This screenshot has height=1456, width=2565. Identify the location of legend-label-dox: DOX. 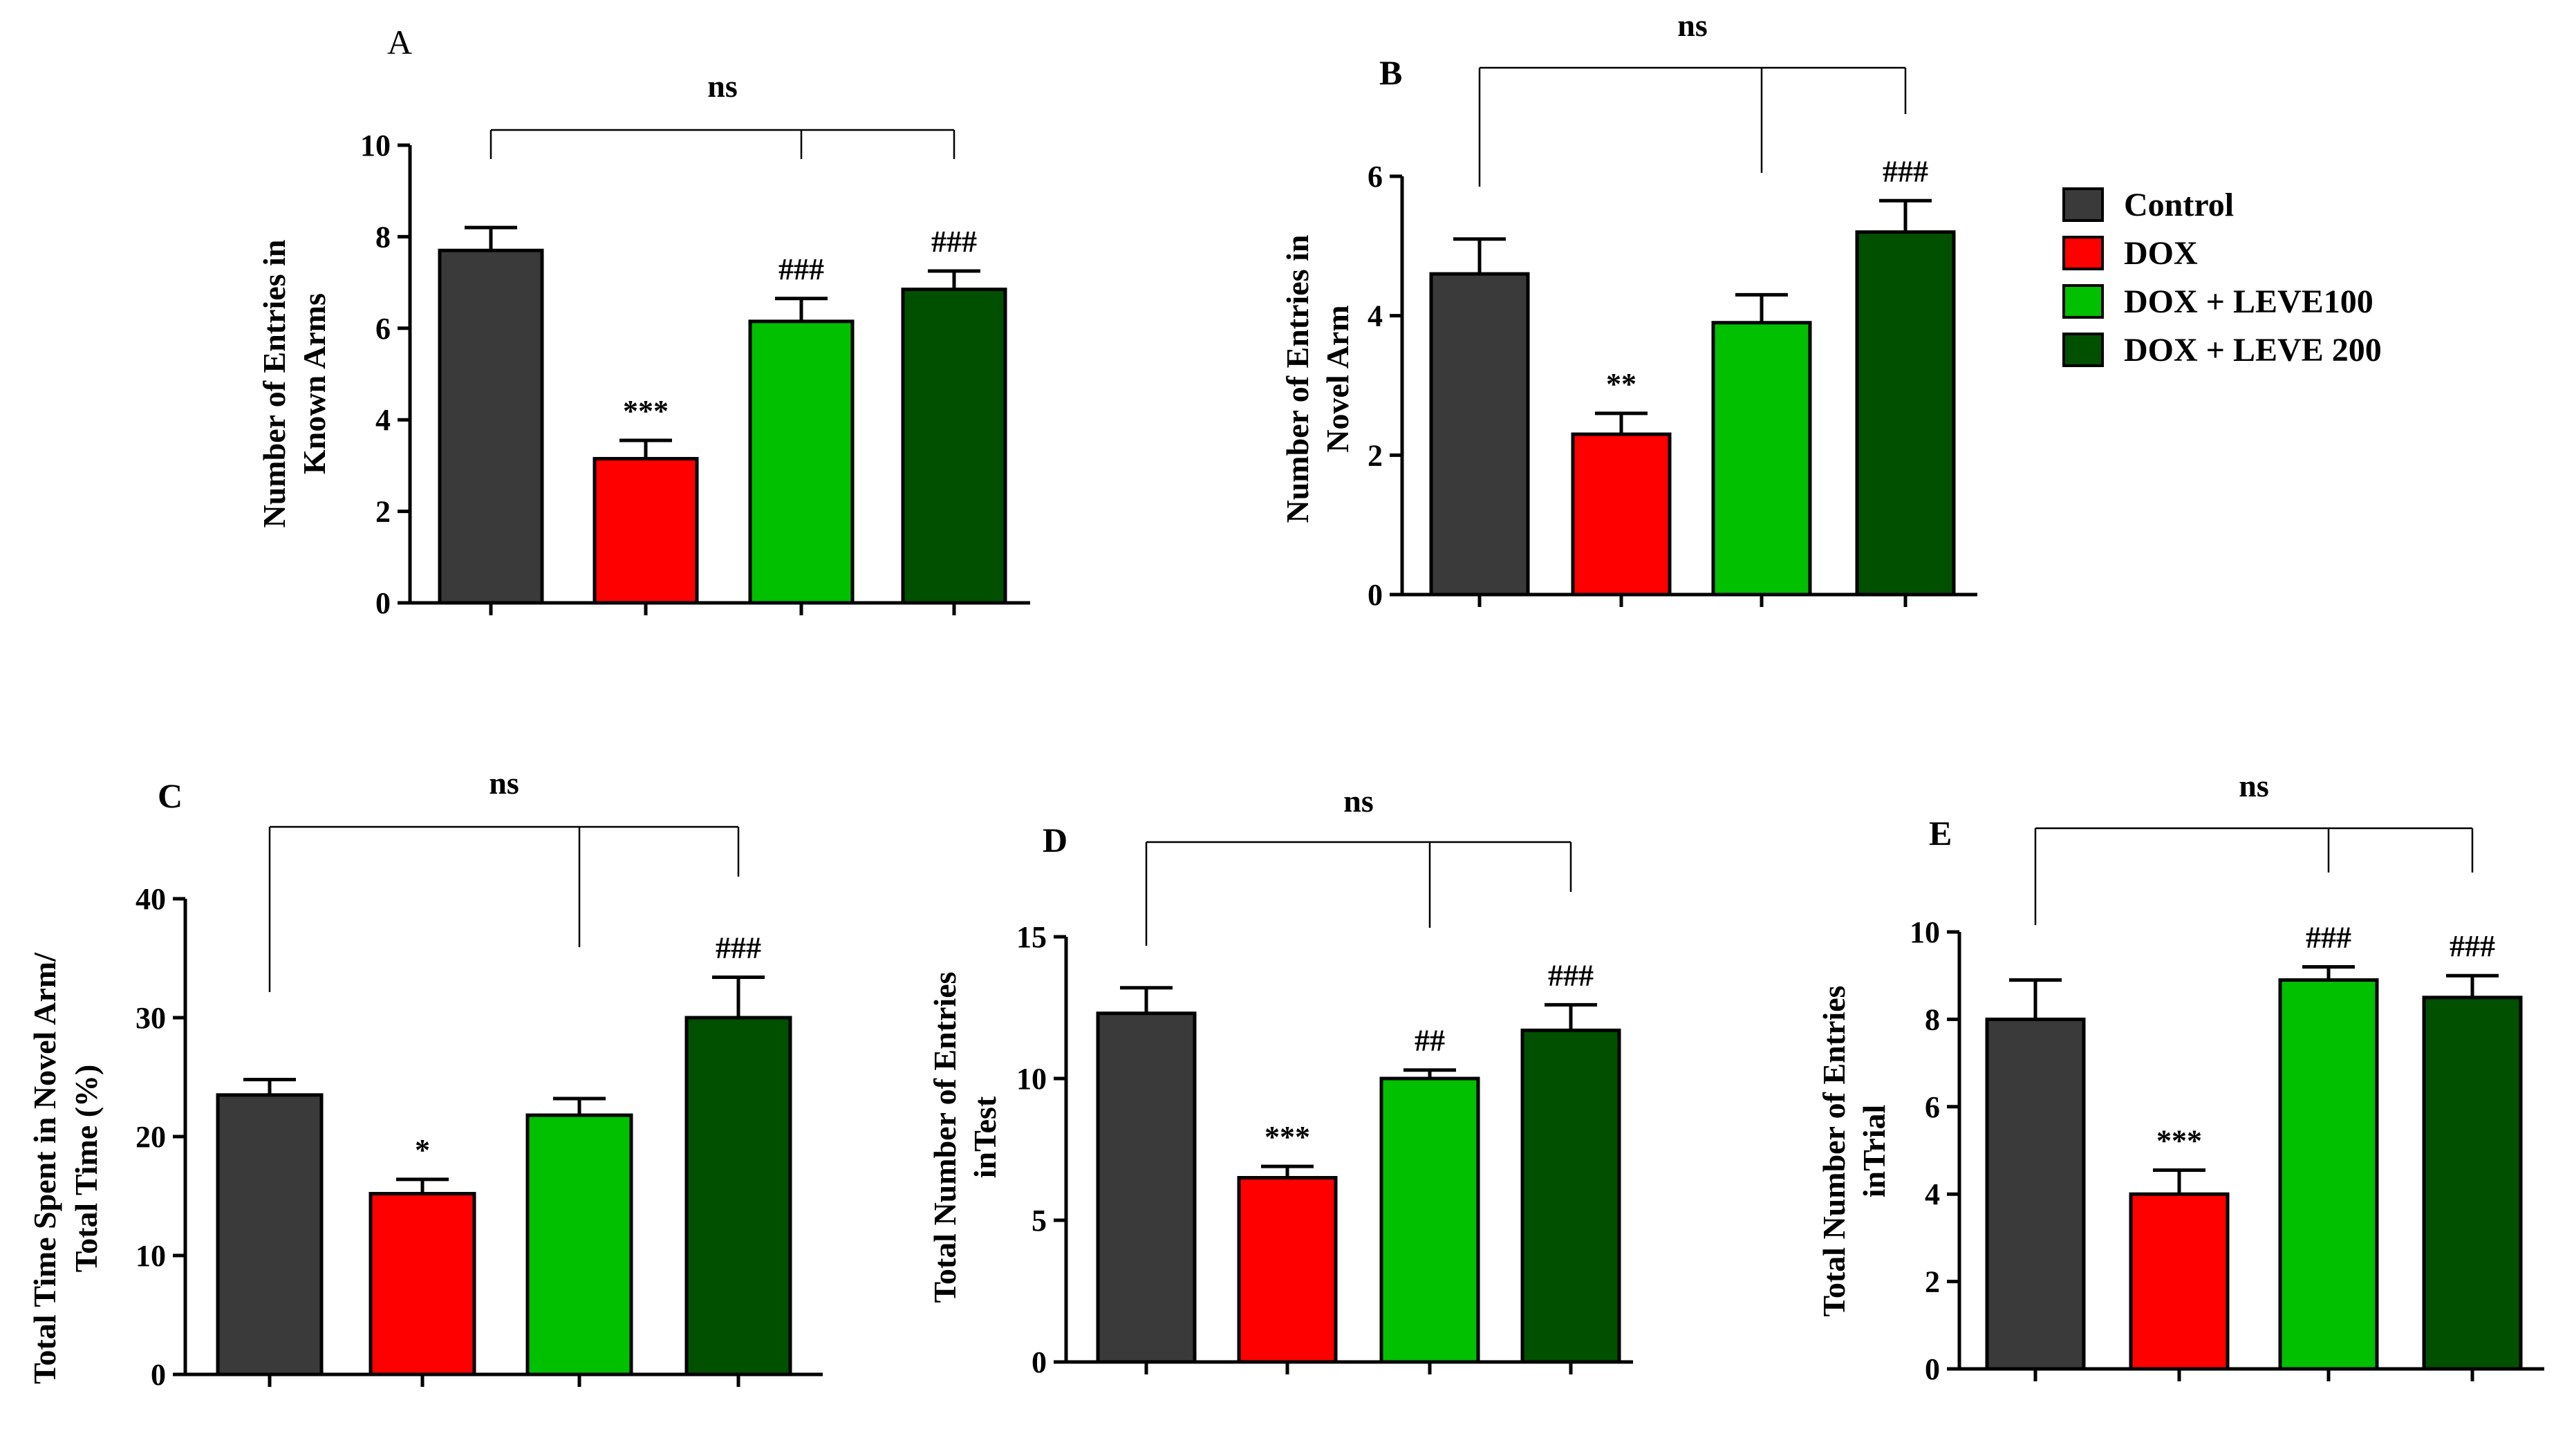
(2161, 253).